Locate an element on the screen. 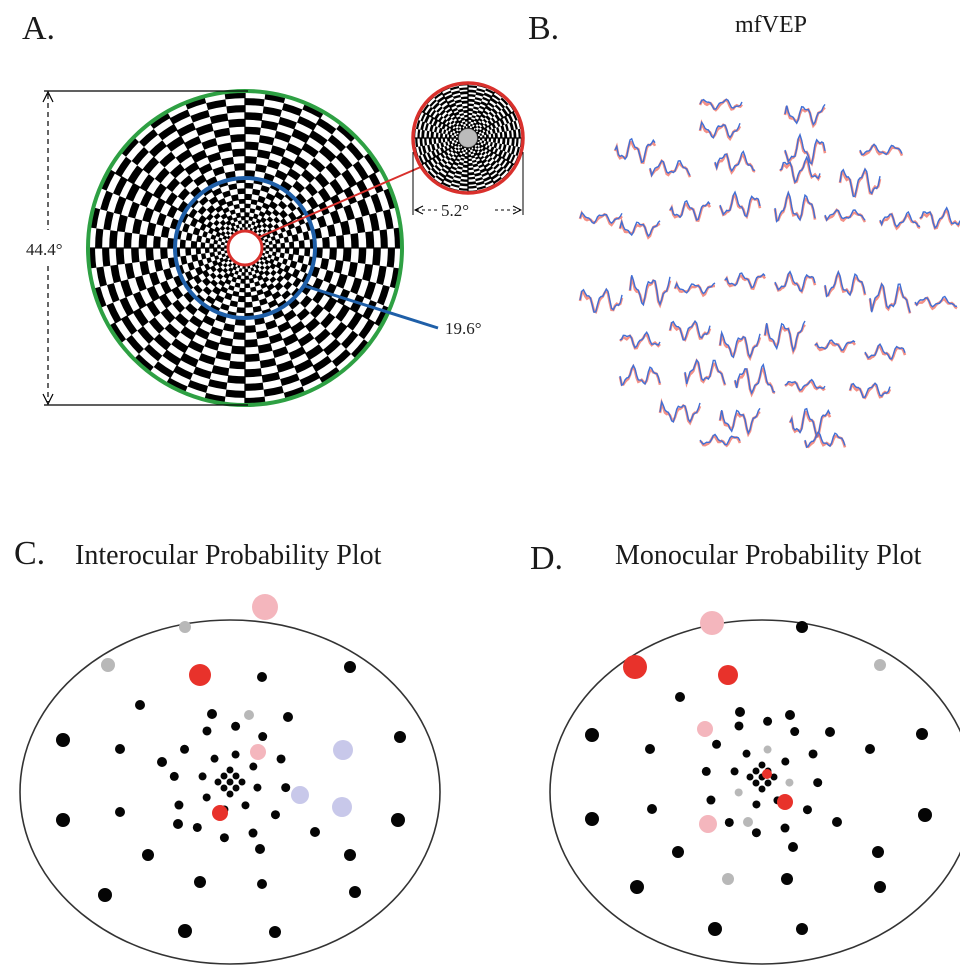 This screenshot has width=960, height=967. inset-connector-line is located at coordinates (340, 202).